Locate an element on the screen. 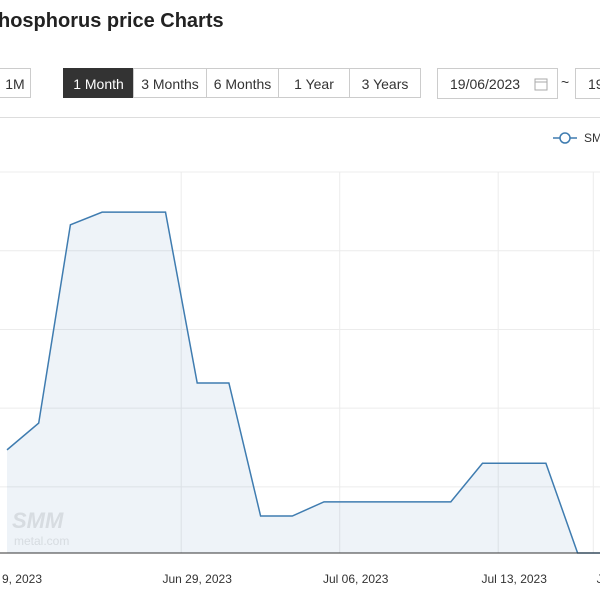 The height and width of the screenshot is (600, 600). range-button: 1M is located at coordinates (15, 83).